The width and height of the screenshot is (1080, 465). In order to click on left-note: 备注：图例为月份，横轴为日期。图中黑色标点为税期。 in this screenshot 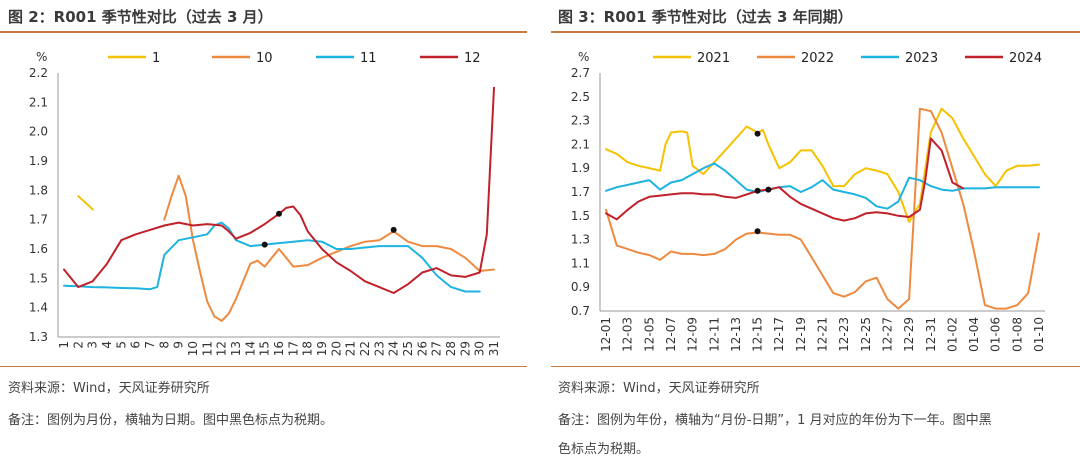, I will do `click(171, 420)`.